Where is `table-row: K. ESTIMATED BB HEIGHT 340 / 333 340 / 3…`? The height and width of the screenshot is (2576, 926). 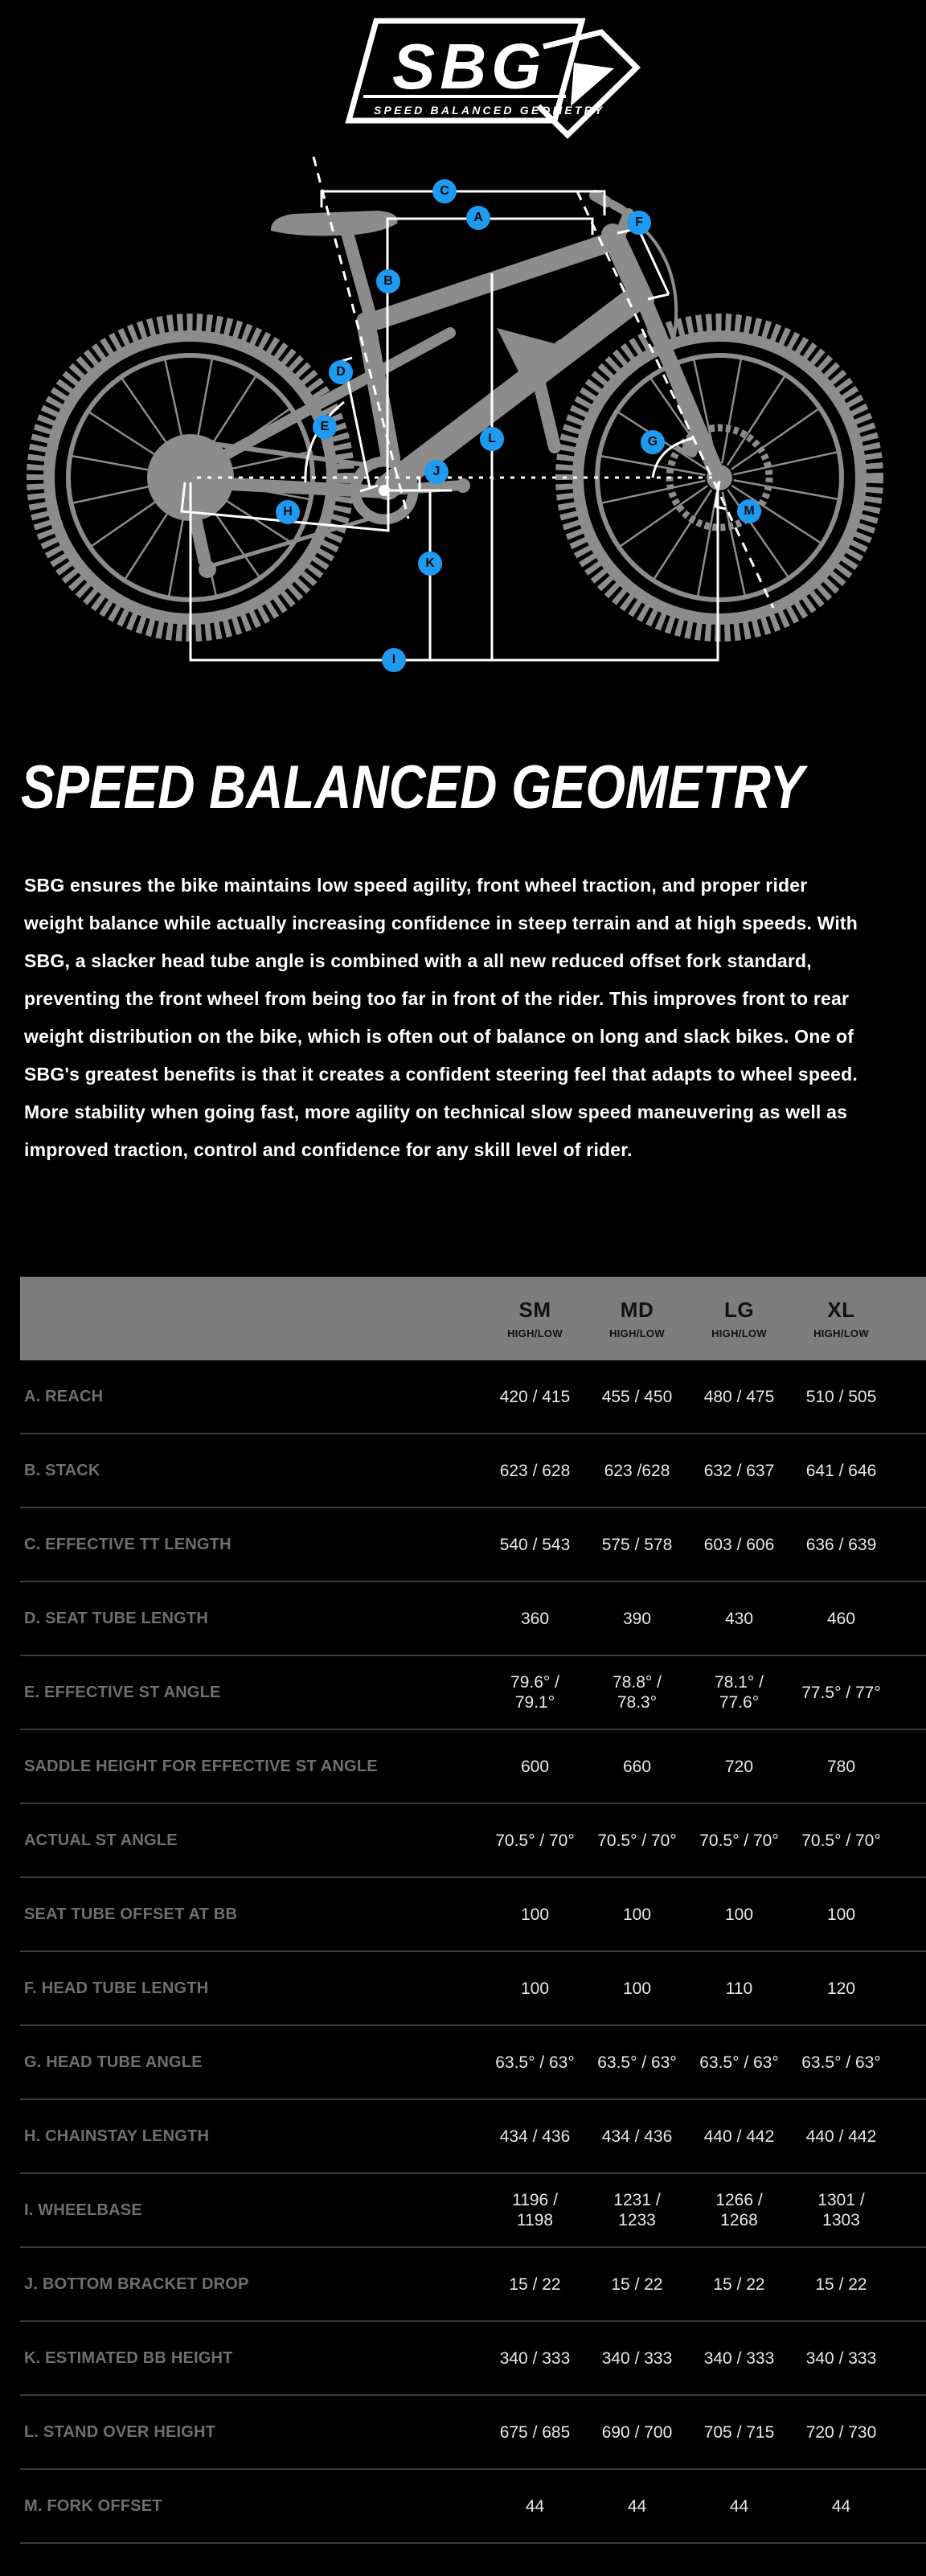 table-row: K. ESTIMATED BB HEIGHT 340 / 333 340 / 3… is located at coordinates (473, 2359).